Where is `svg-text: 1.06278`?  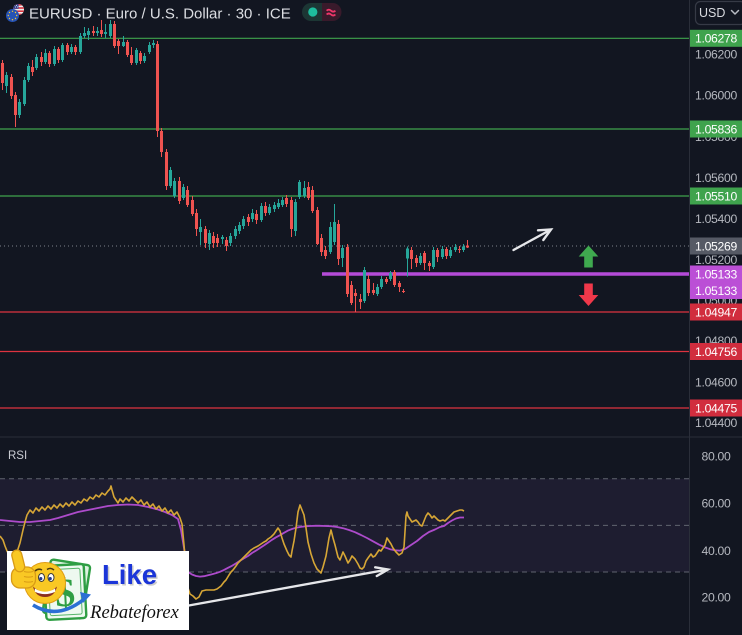 svg-text: 1.06278 is located at coordinates (716, 39).